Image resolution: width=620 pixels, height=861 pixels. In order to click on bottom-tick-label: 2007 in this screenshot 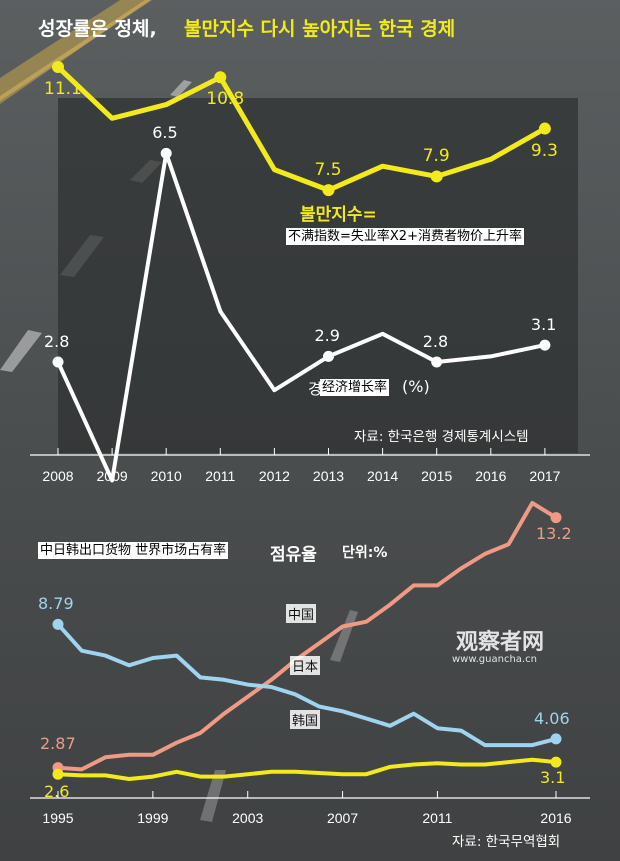, I will do `click(342, 818)`.